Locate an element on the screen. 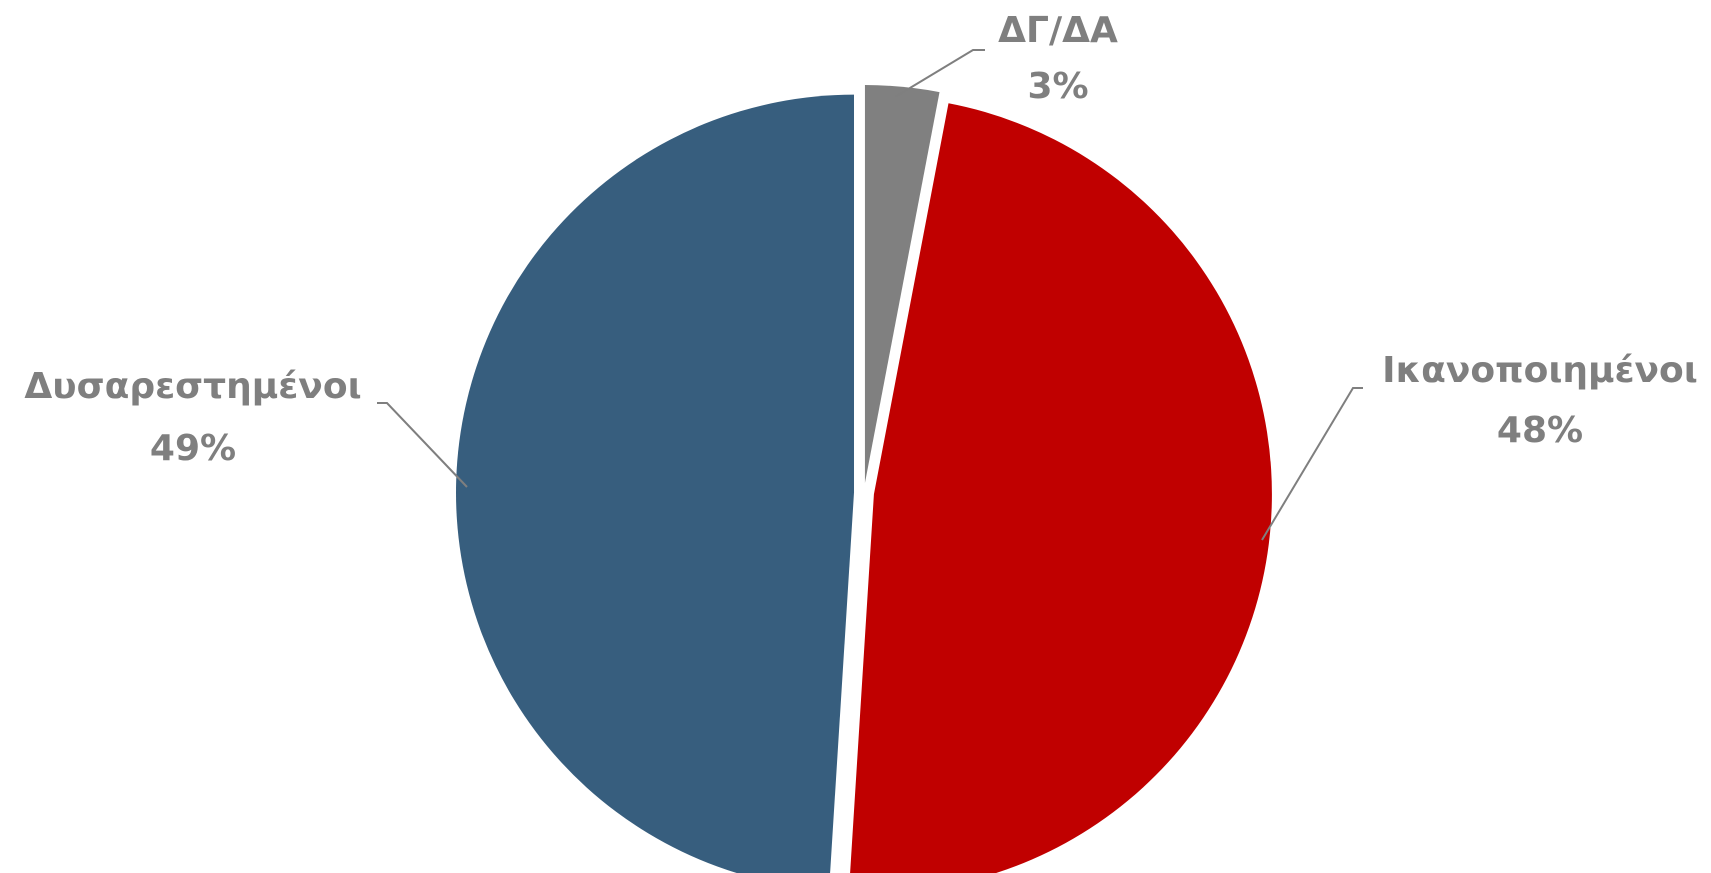 Image resolution: width=1711 pixels, height=873 pixels. slice-label: Δυσαρεστημένοι is located at coordinates (192, 386).